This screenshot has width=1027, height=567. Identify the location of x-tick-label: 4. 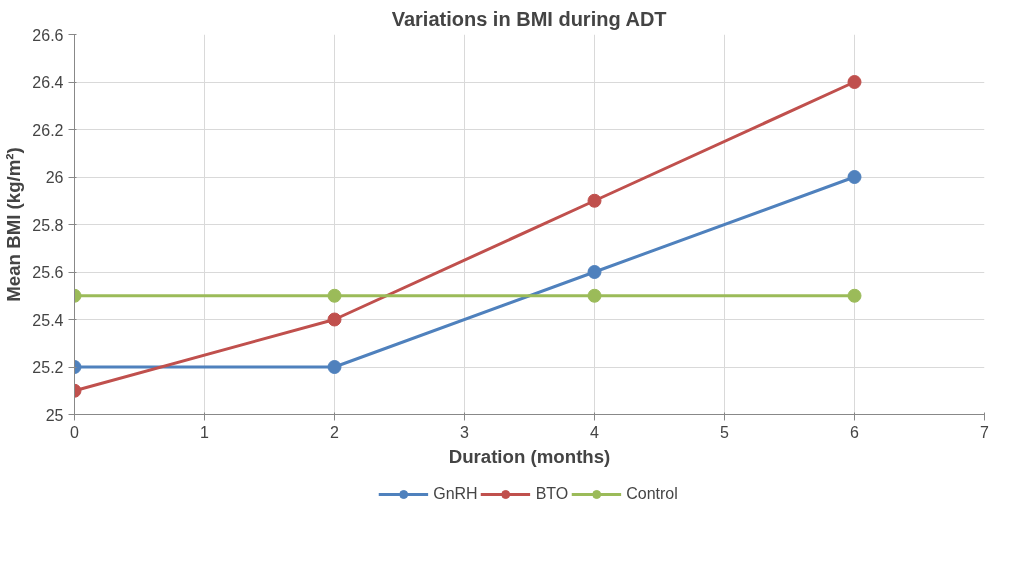
(595, 432).